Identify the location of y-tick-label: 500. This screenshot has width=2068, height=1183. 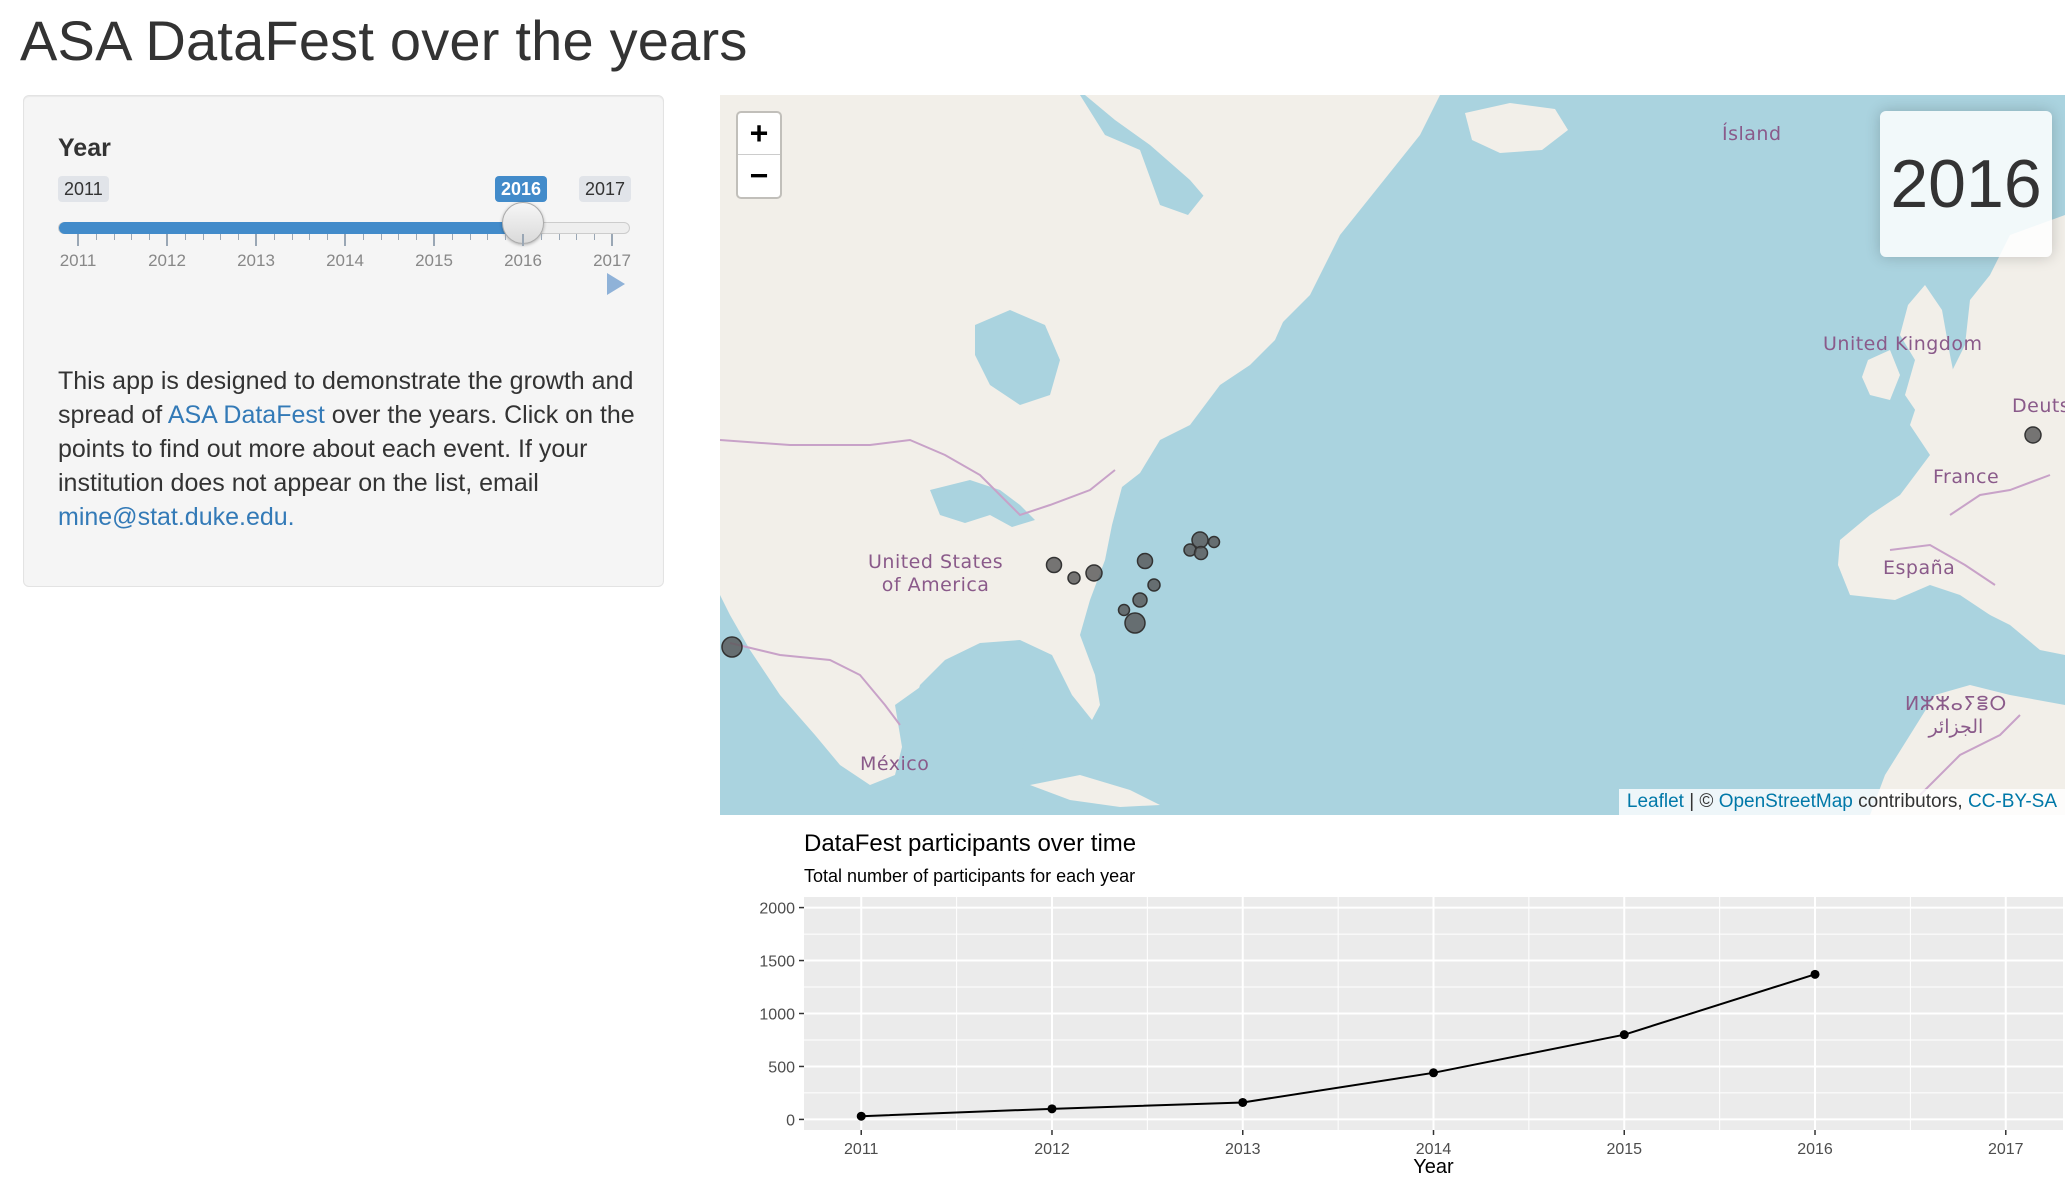
(781, 1067).